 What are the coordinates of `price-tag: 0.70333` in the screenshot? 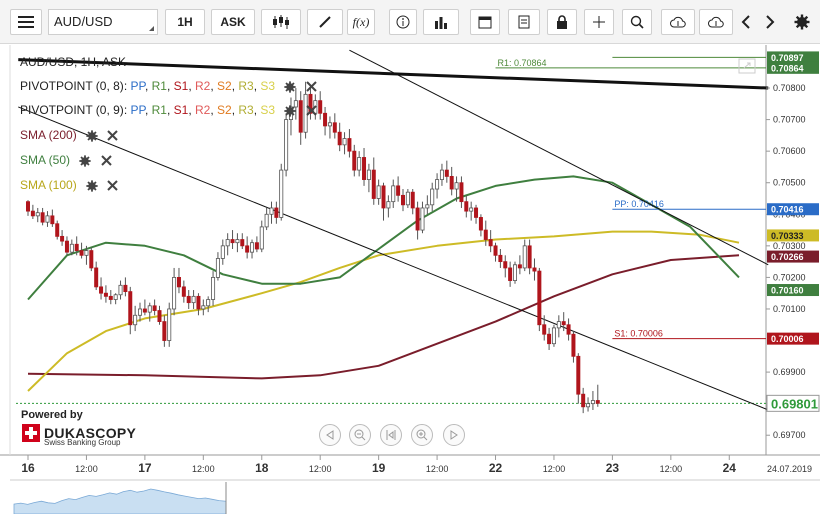 It's located at (793, 235).